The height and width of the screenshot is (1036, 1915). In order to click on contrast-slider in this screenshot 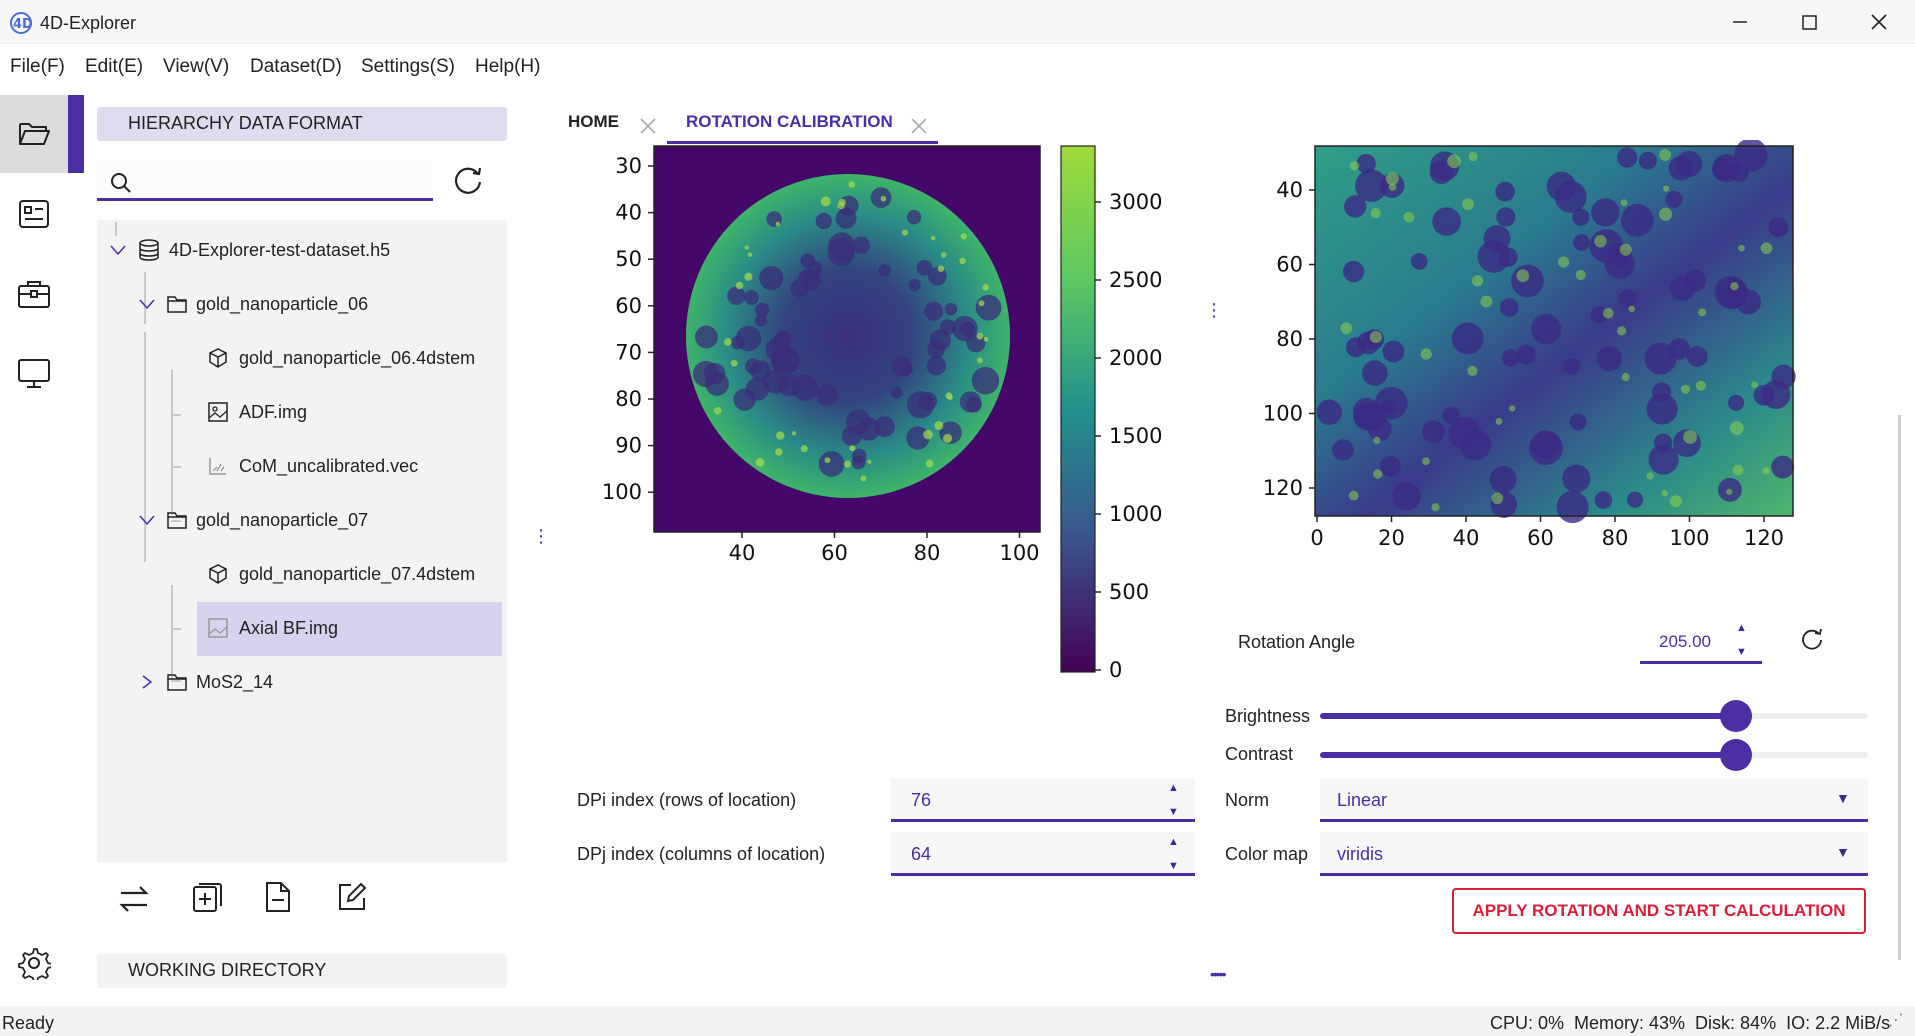, I will do `click(1594, 755)`.